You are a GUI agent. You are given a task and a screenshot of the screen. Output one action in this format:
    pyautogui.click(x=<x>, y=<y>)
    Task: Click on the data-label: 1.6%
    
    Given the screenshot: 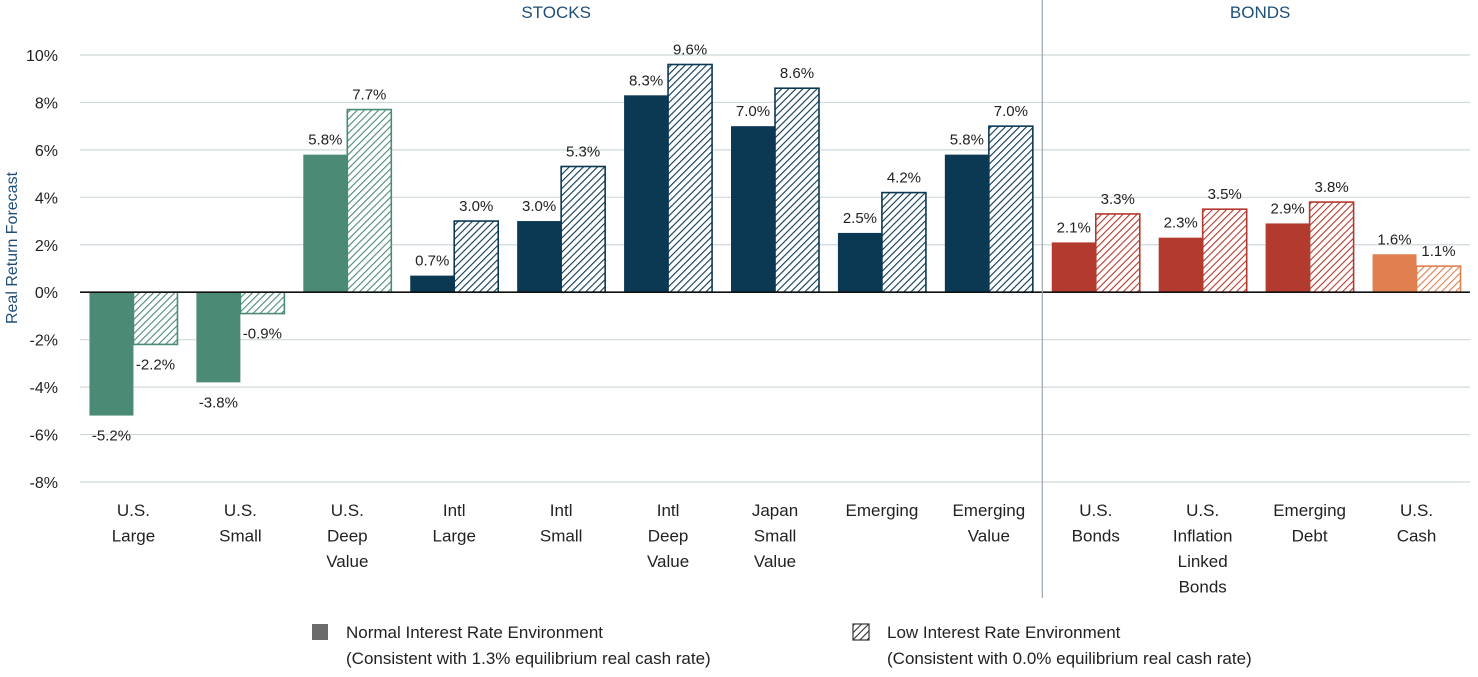 What is the action you would take?
    pyautogui.click(x=1394, y=239)
    